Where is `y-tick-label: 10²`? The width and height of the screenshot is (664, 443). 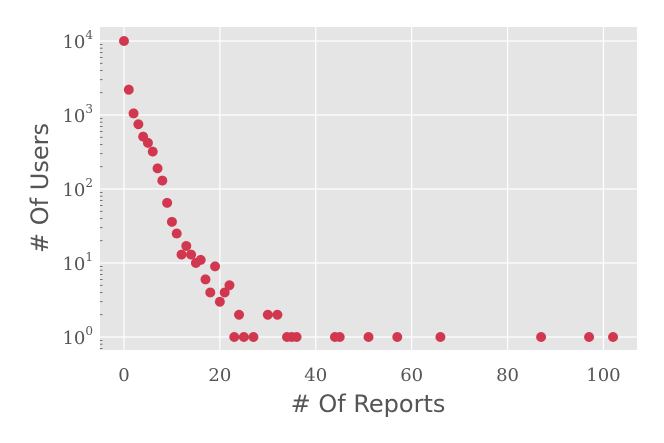
y-tick-label: 10² is located at coordinates (77, 188).